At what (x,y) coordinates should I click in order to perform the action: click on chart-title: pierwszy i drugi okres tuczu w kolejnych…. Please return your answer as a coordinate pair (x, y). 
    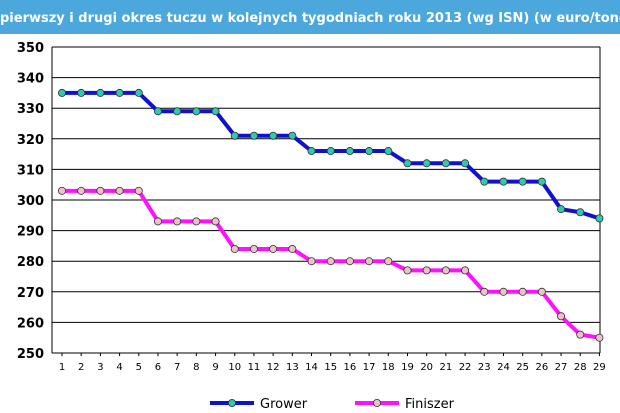
    Looking at the image, I should click on (310, 18).